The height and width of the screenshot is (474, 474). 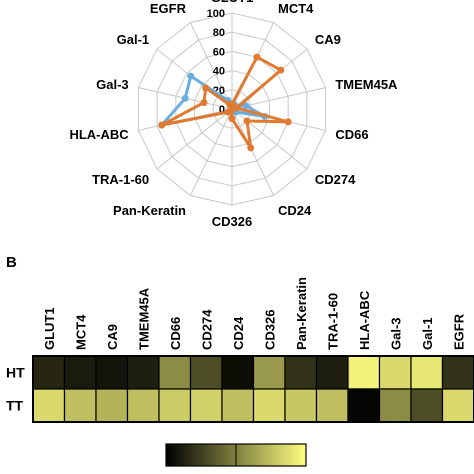 I want to click on heatmap-column-label: GLUT1, so click(x=49, y=328).